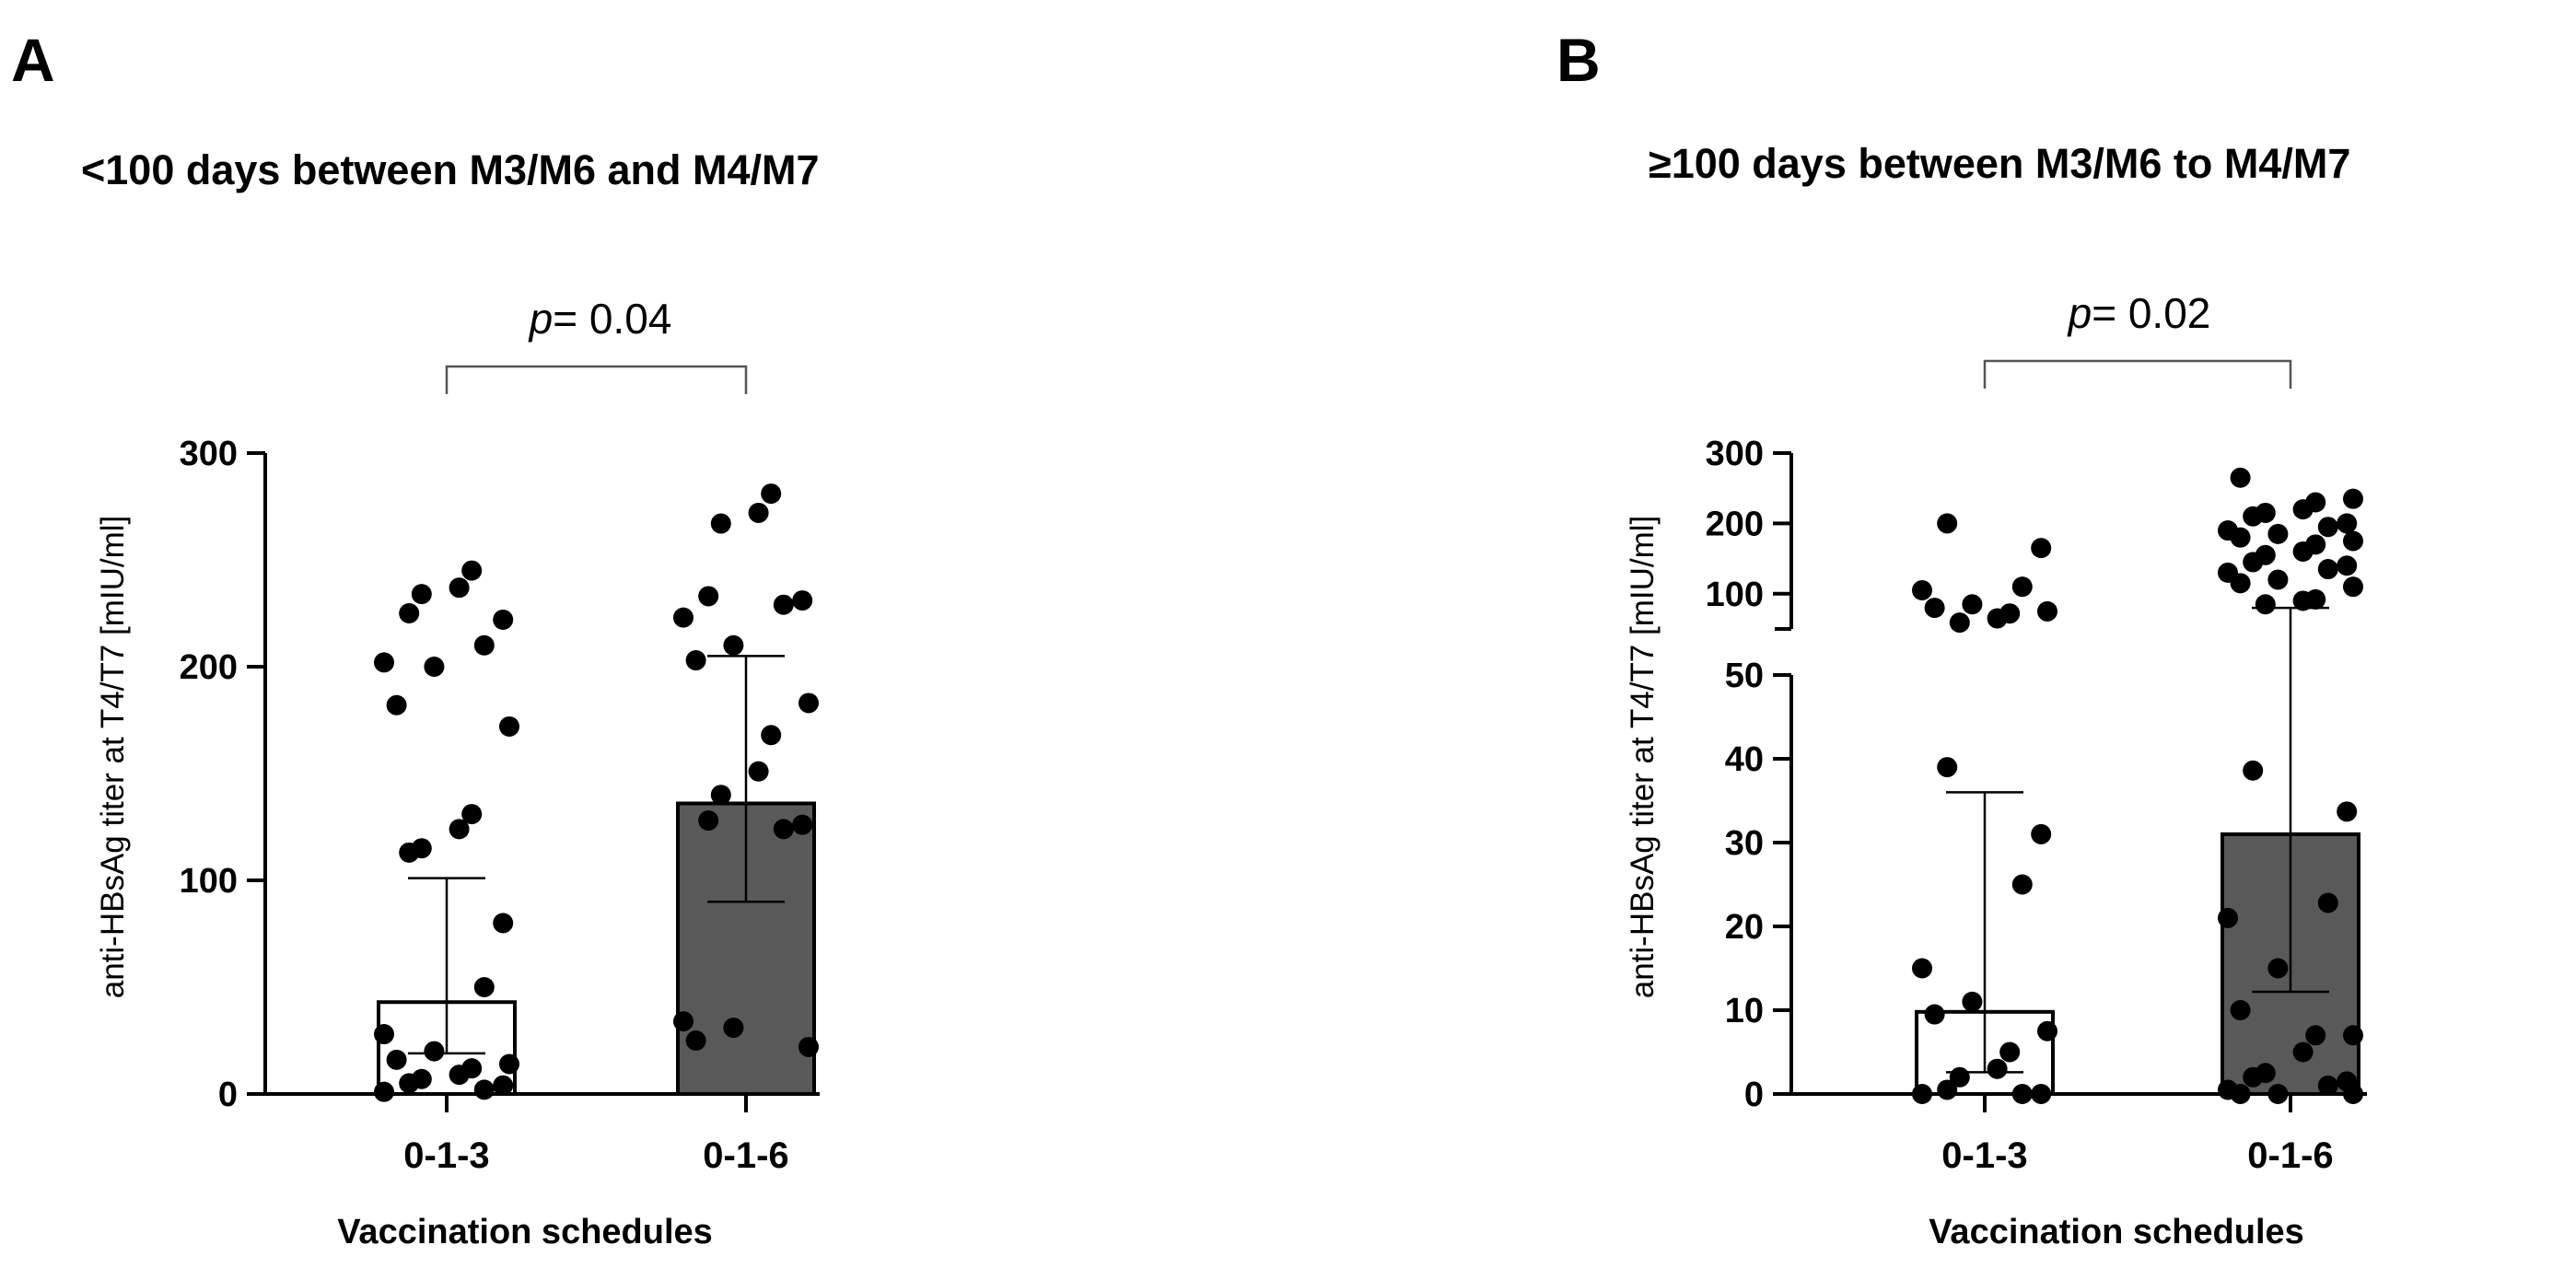 Image resolution: width=2576 pixels, height=1280 pixels. I want to click on panel-a-y-tick-label-0: 0, so click(228, 1095).